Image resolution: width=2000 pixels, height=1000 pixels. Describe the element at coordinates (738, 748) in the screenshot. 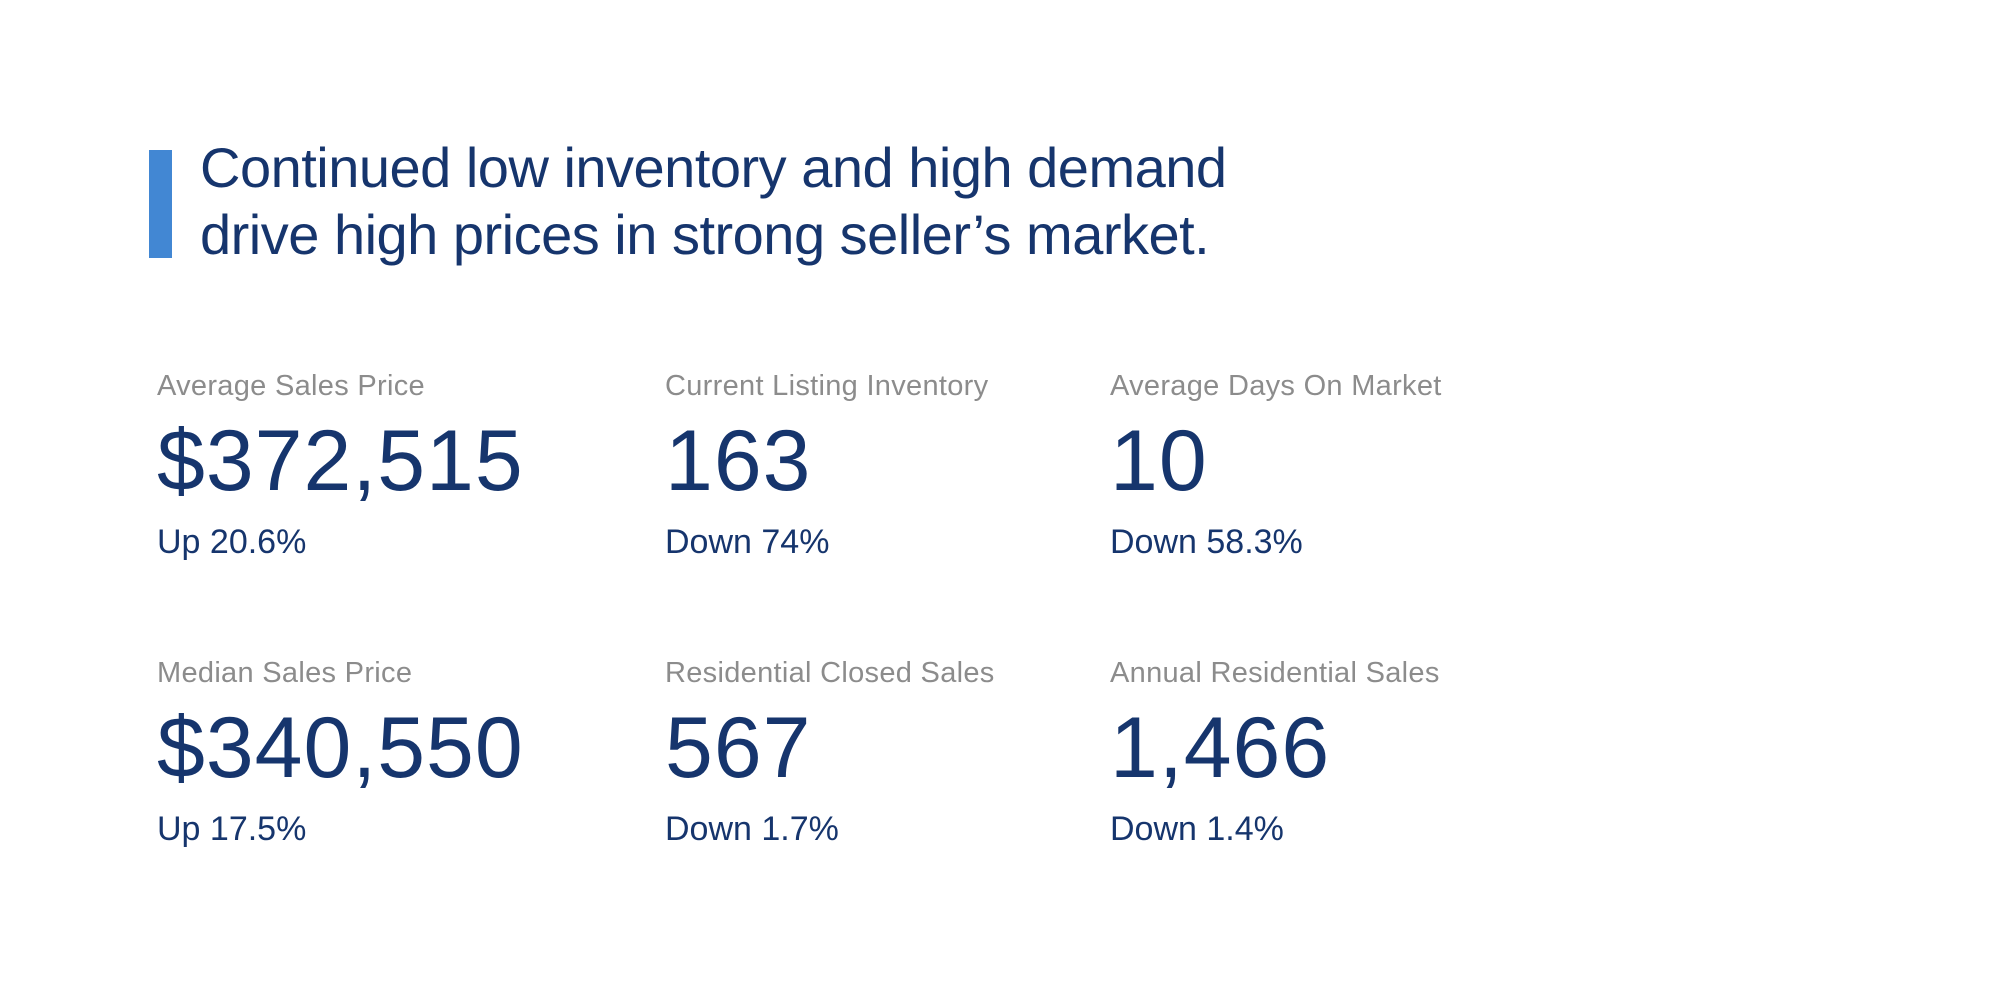

I see `stat-value: 567` at that location.